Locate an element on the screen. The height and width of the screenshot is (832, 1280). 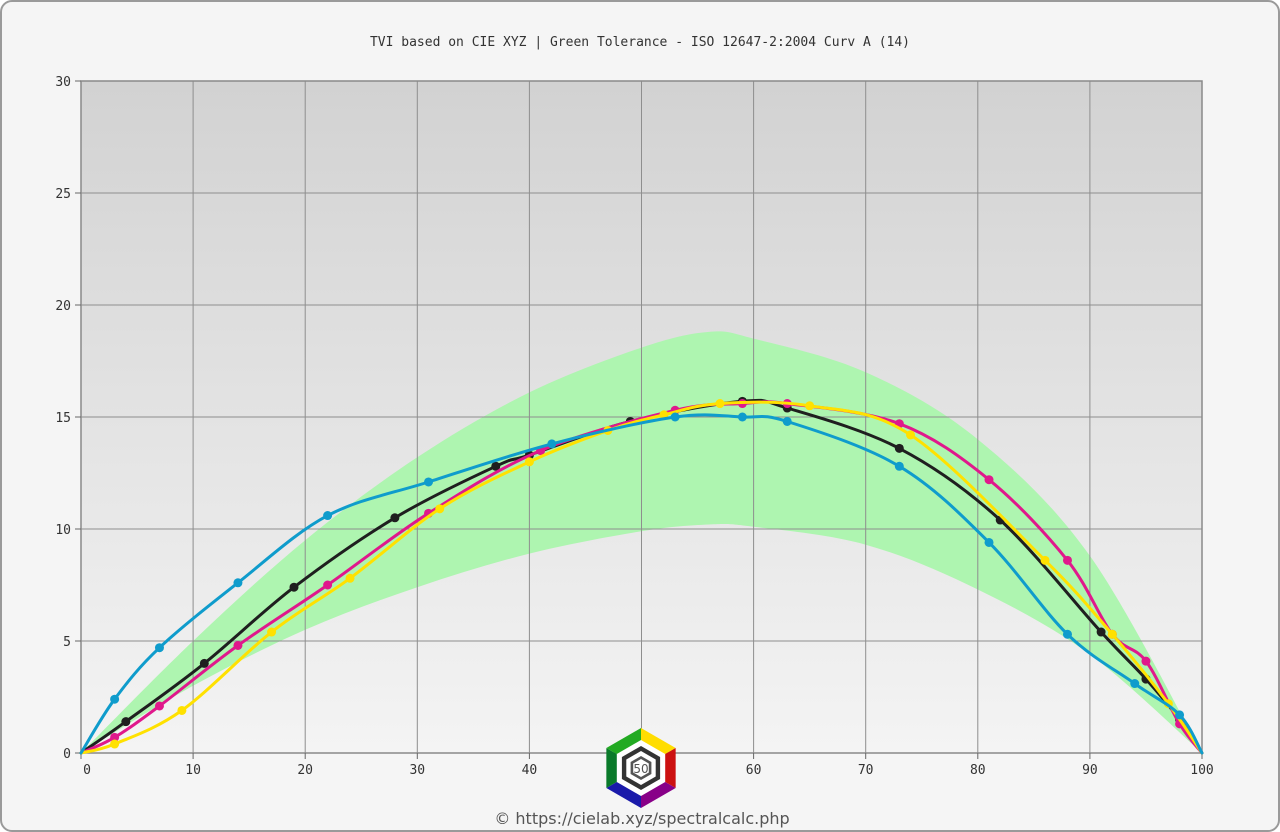
y-tick-label: 30 is located at coordinates (63, 82).